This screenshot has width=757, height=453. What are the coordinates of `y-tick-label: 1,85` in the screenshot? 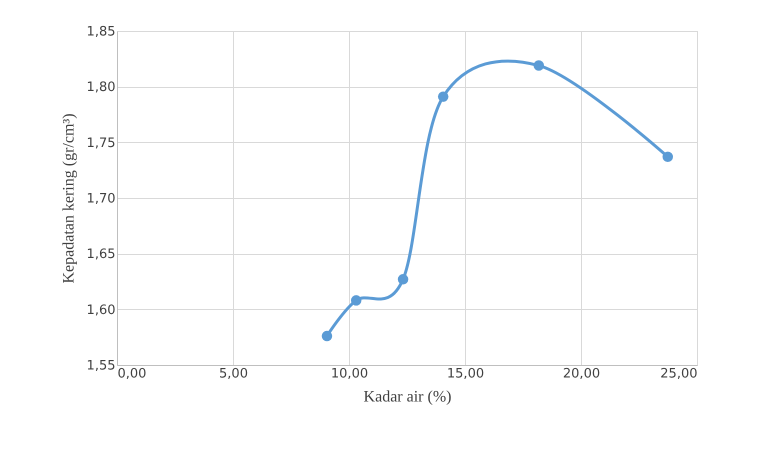 It's located at (101, 32).